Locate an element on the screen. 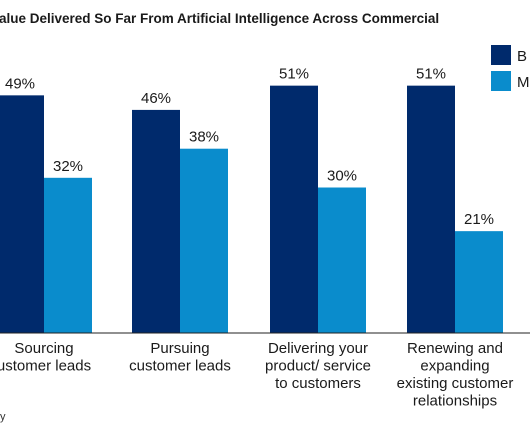 The image size is (530, 442). legend-label-1: B is located at coordinates (522, 56).